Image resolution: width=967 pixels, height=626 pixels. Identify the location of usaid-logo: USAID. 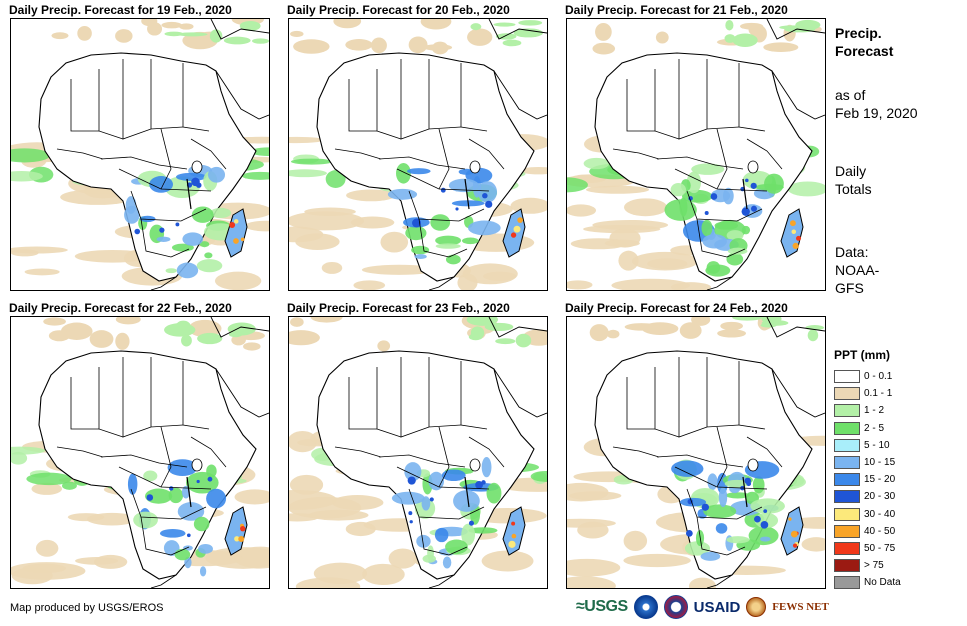
(717, 607).